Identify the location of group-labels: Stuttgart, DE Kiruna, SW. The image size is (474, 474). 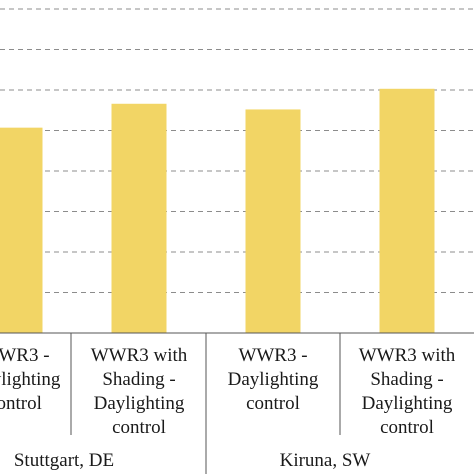
(192, 460).